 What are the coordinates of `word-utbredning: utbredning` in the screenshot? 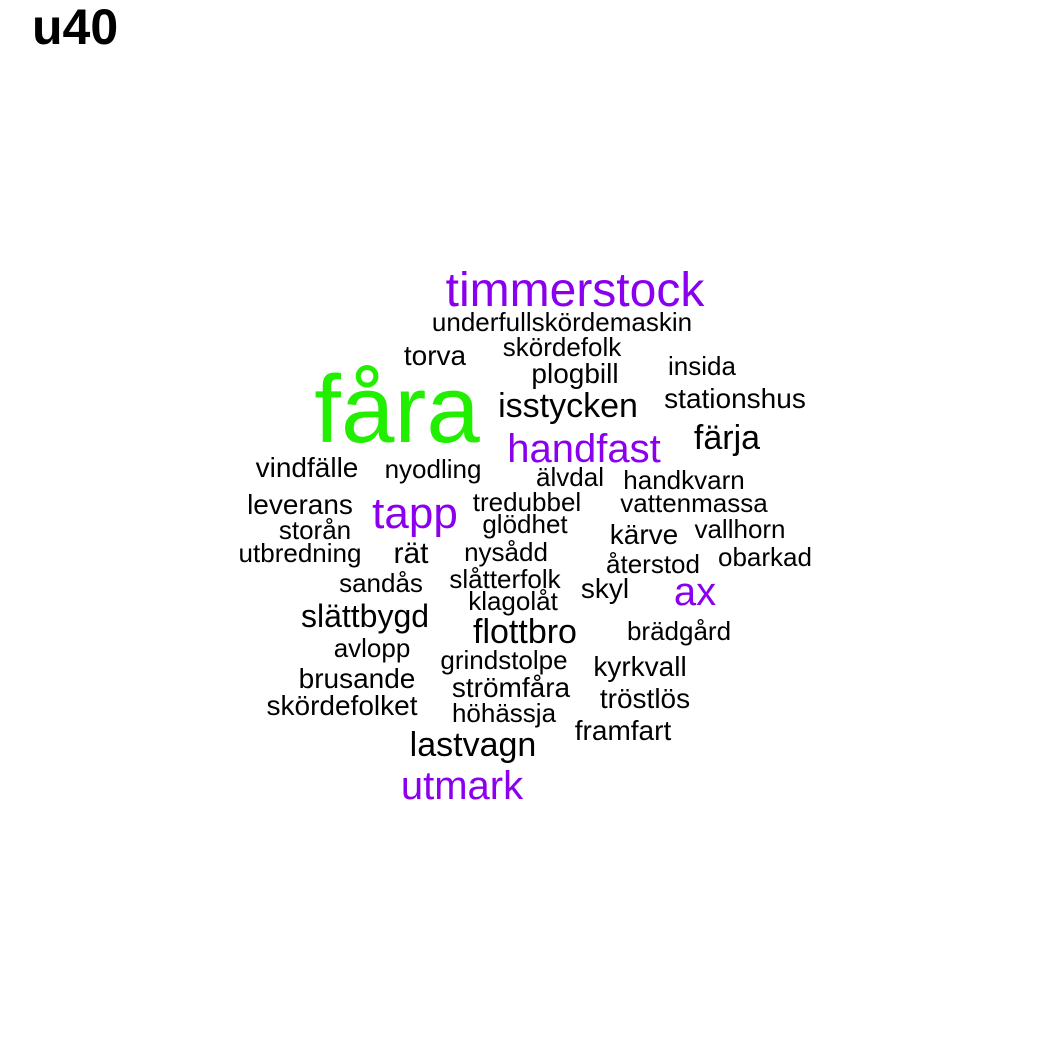 It's located at (300, 553).